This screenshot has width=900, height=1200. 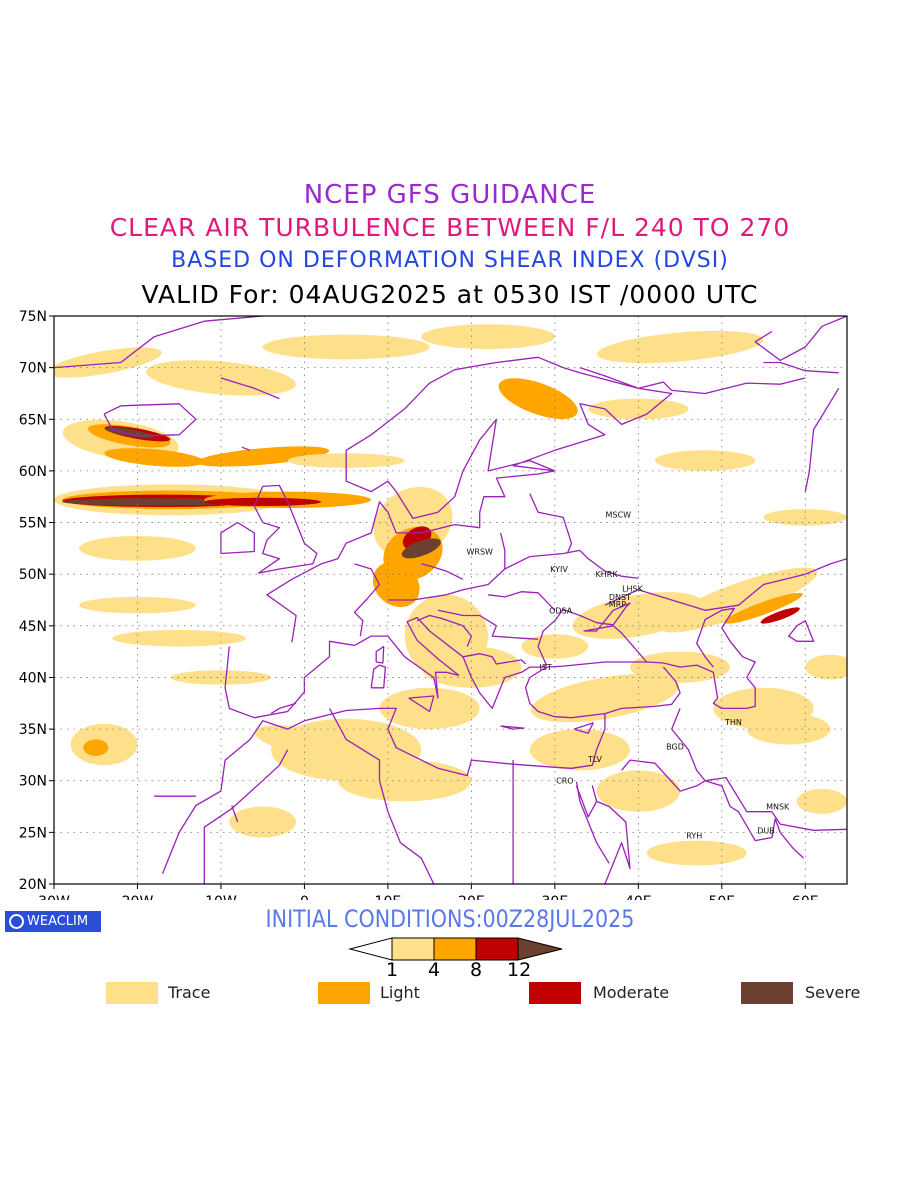 I want to click on weaclim-logo: WEACLIM, so click(x=53, y=921).